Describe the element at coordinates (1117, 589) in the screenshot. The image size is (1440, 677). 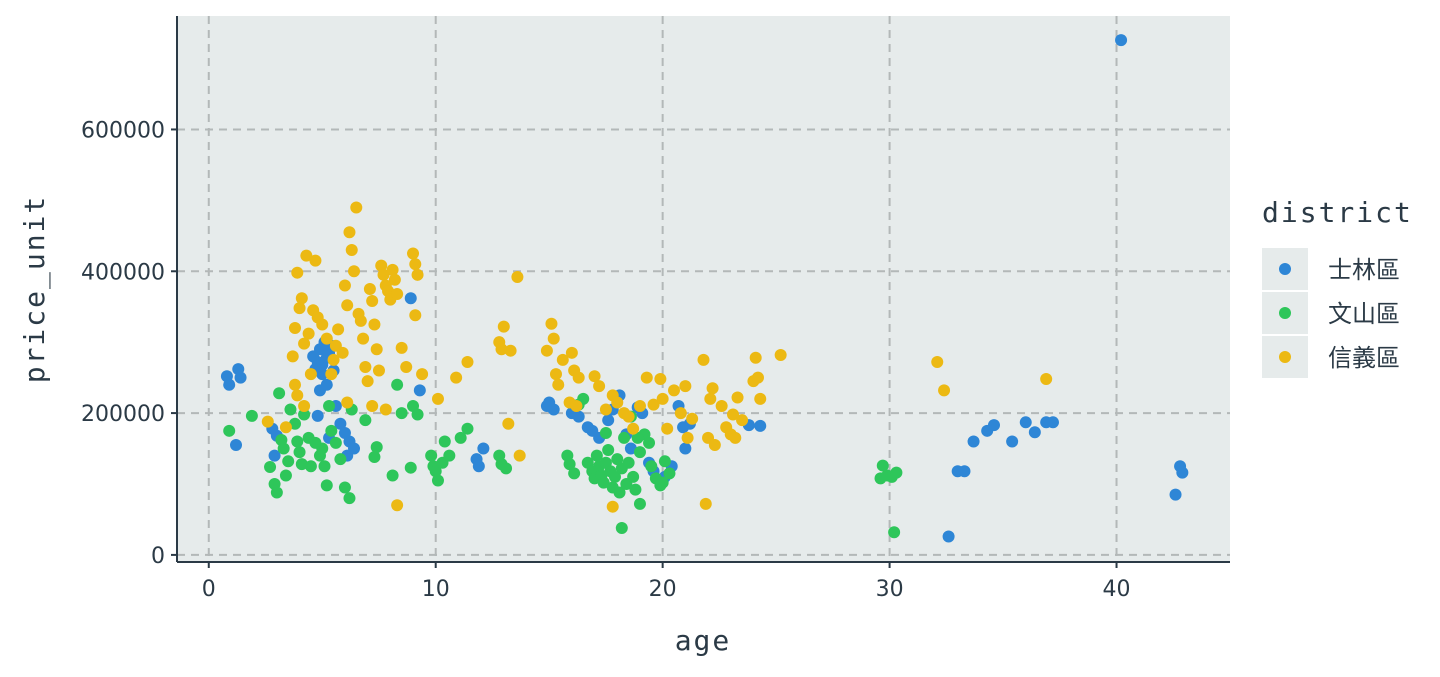
I see `x-tick-label: 40` at that location.